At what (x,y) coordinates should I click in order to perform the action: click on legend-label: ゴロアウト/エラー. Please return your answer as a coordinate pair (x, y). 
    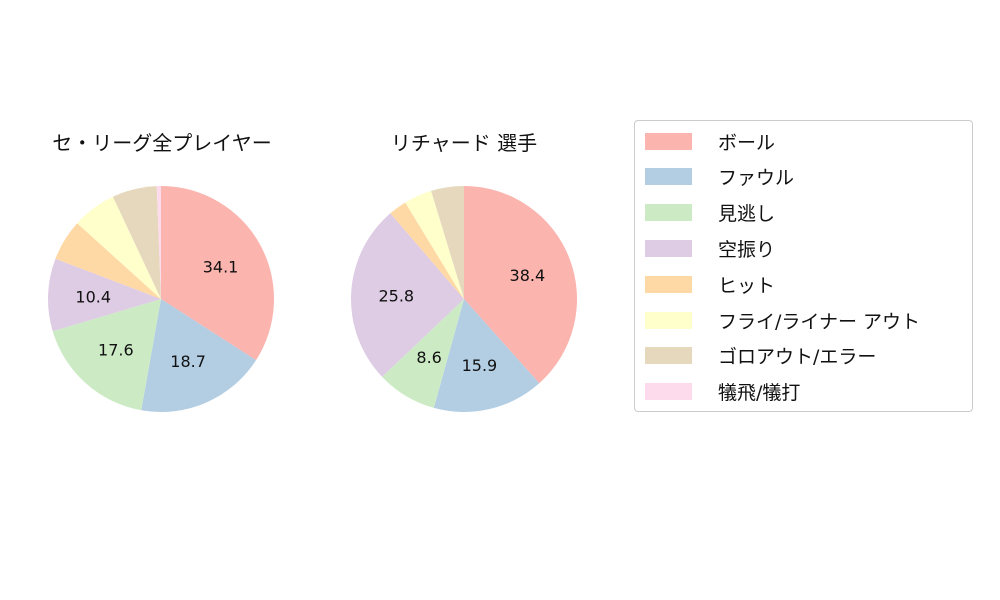
    Looking at the image, I should click on (797, 357).